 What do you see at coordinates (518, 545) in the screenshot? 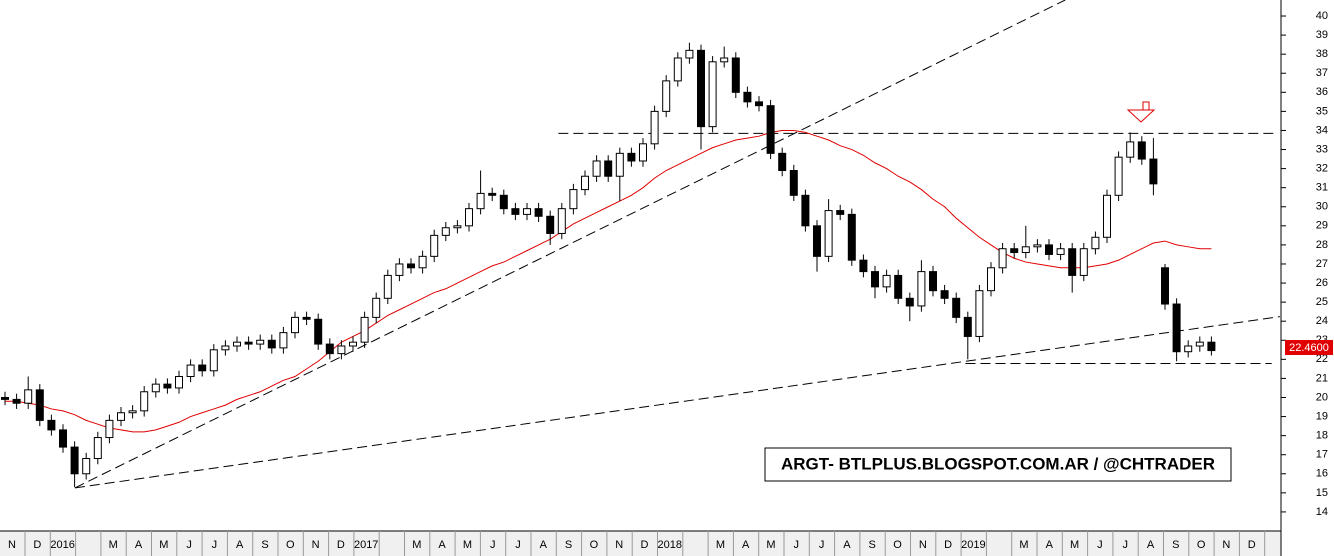
I see `x-tick-label: J` at bounding box center [518, 545].